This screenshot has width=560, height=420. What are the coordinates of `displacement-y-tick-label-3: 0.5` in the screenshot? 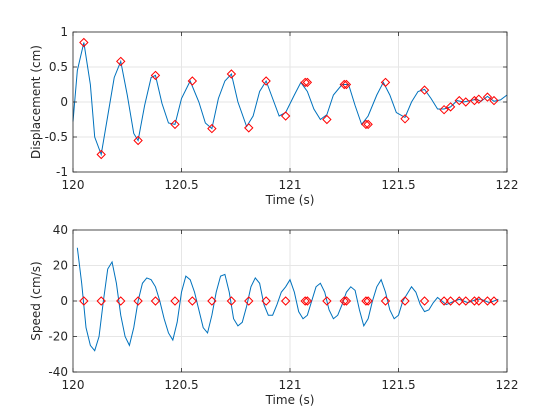 It's located at (58, 67).